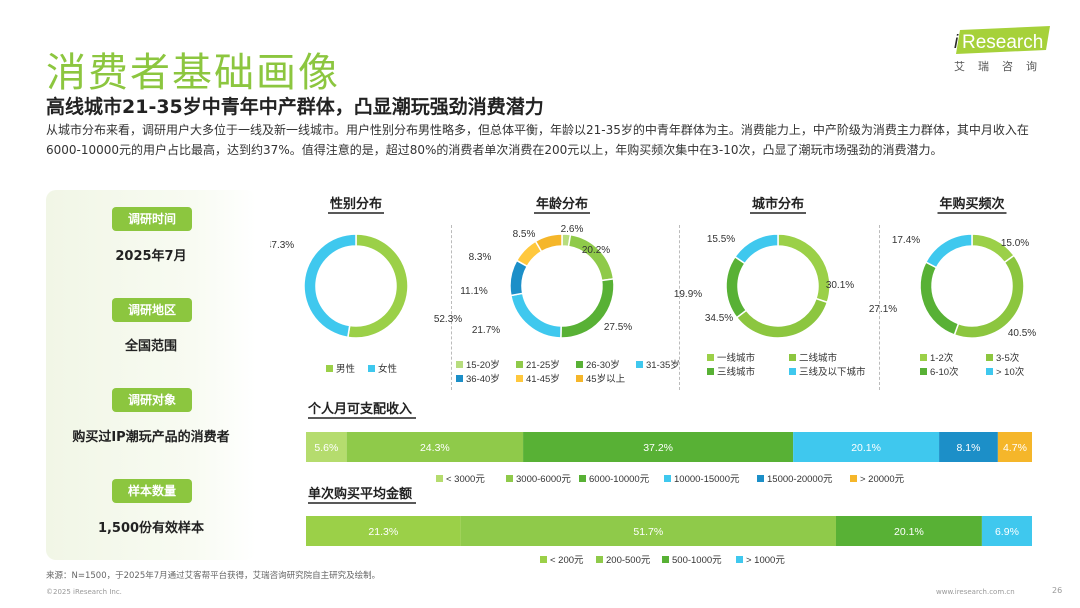 The width and height of the screenshot is (1080, 608). What do you see at coordinates (906, 240) in the screenshot?
I see `data-label: 17.4%` at bounding box center [906, 240].